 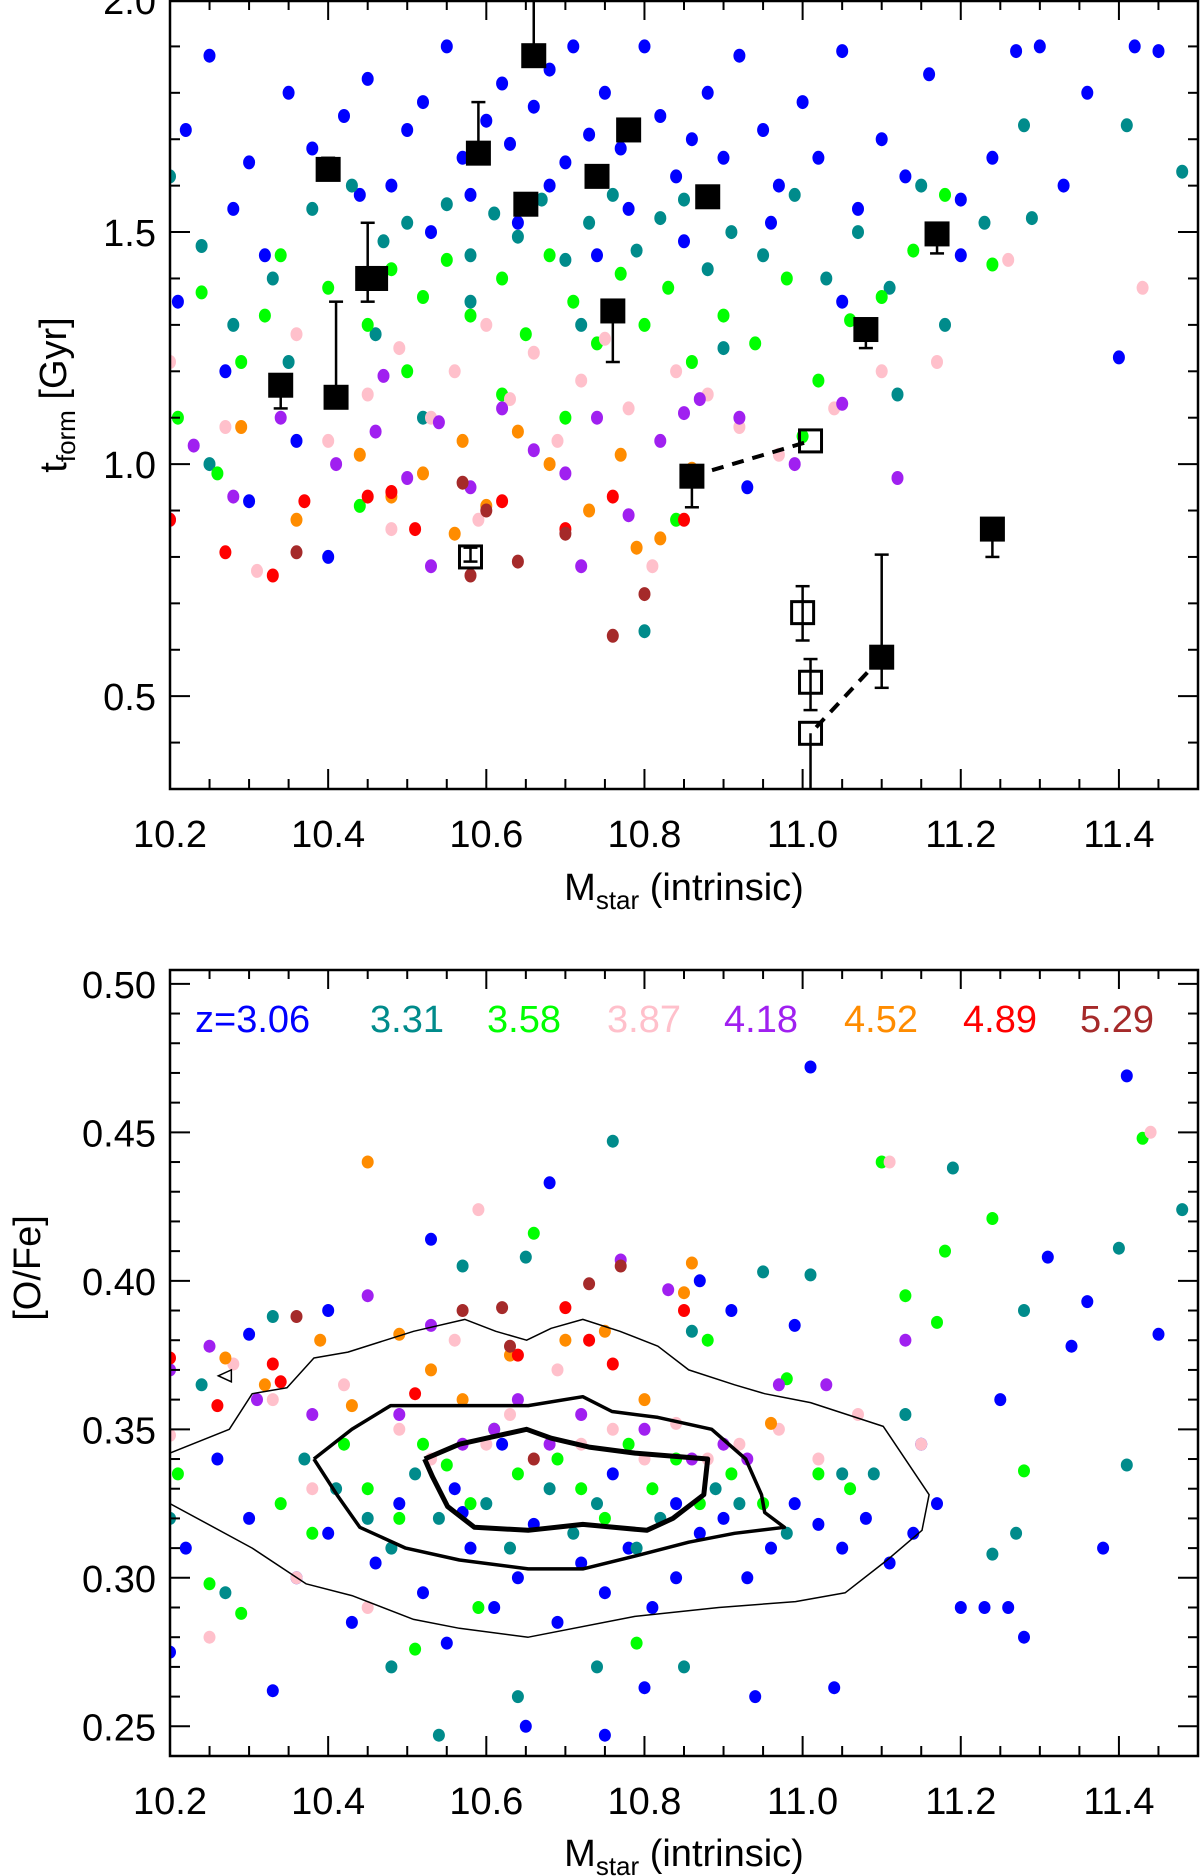 What do you see at coordinates (470, 557) in the screenshot?
I see `open-square-marker` at bounding box center [470, 557].